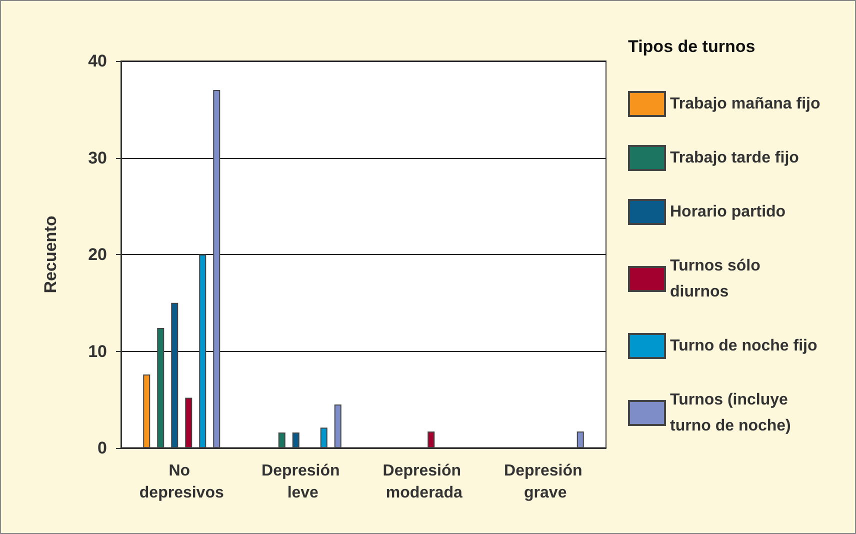 The image size is (856, 534). What do you see at coordinates (181, 482) in the screenshot?
I see `x-tick-label: No depresivos` at bounding box center [181, 482].